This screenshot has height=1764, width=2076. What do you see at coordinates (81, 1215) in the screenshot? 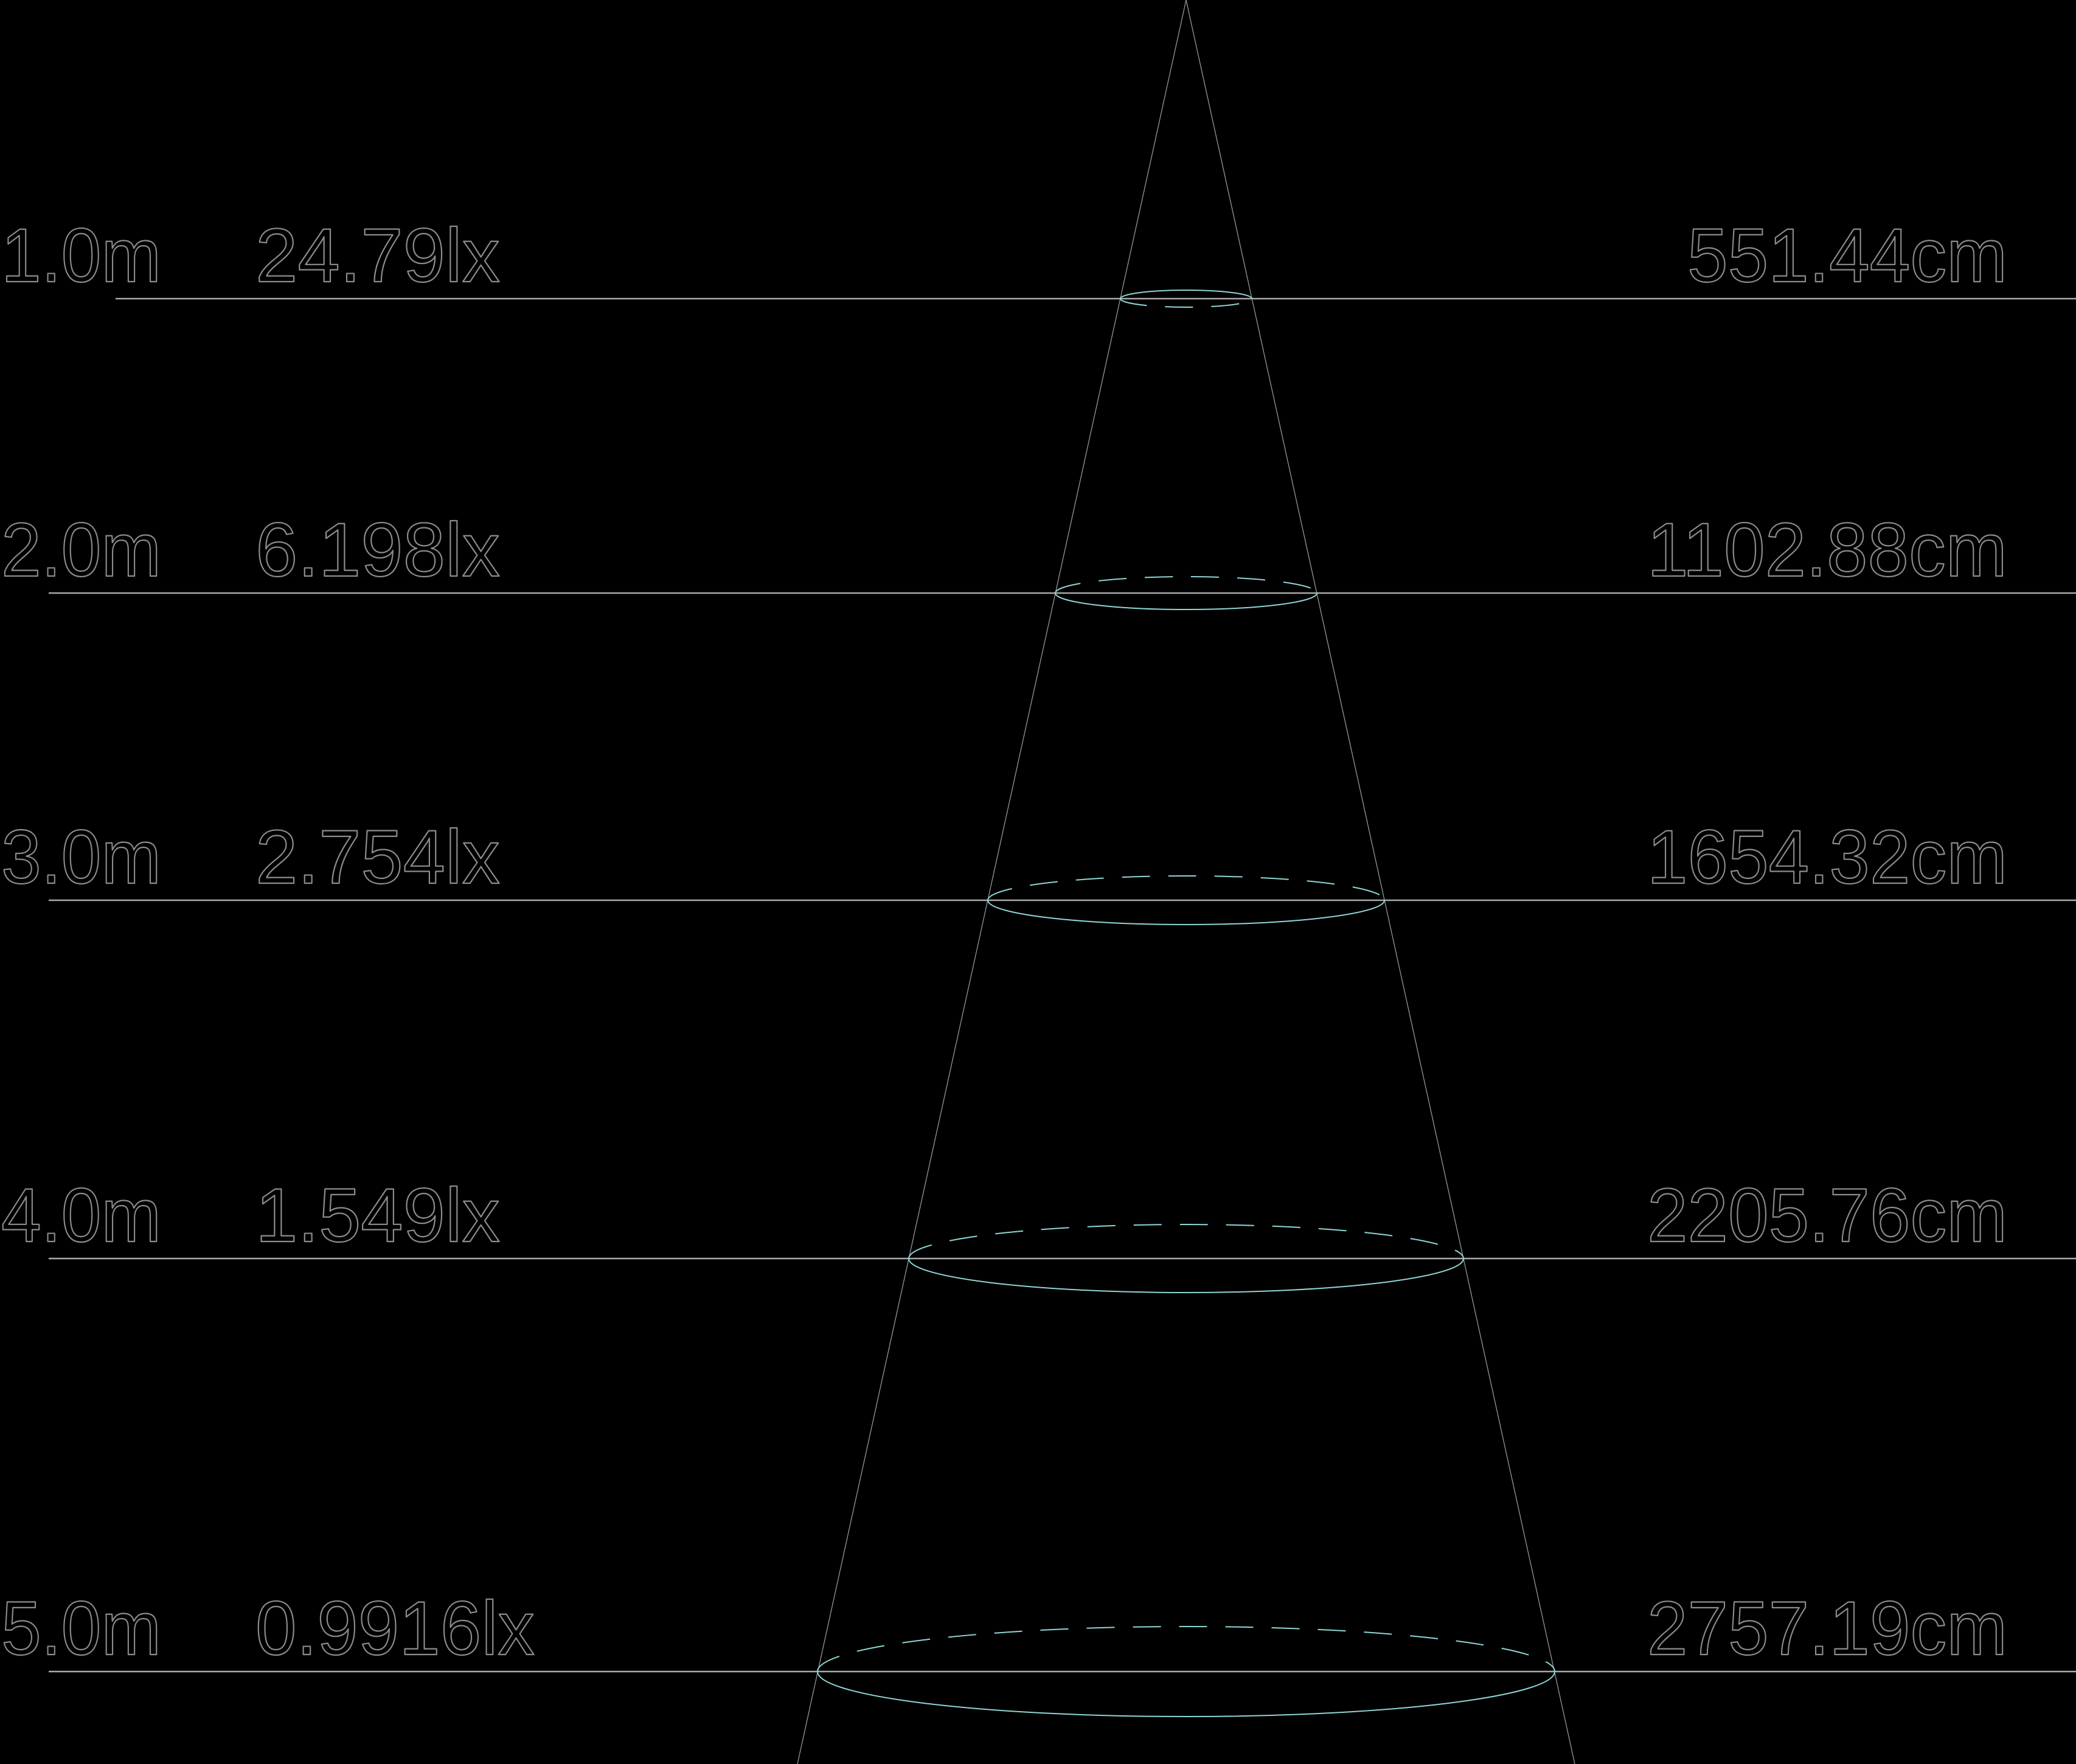
I see `distance-label: 4.0m` at bounding box center [81, 1215].